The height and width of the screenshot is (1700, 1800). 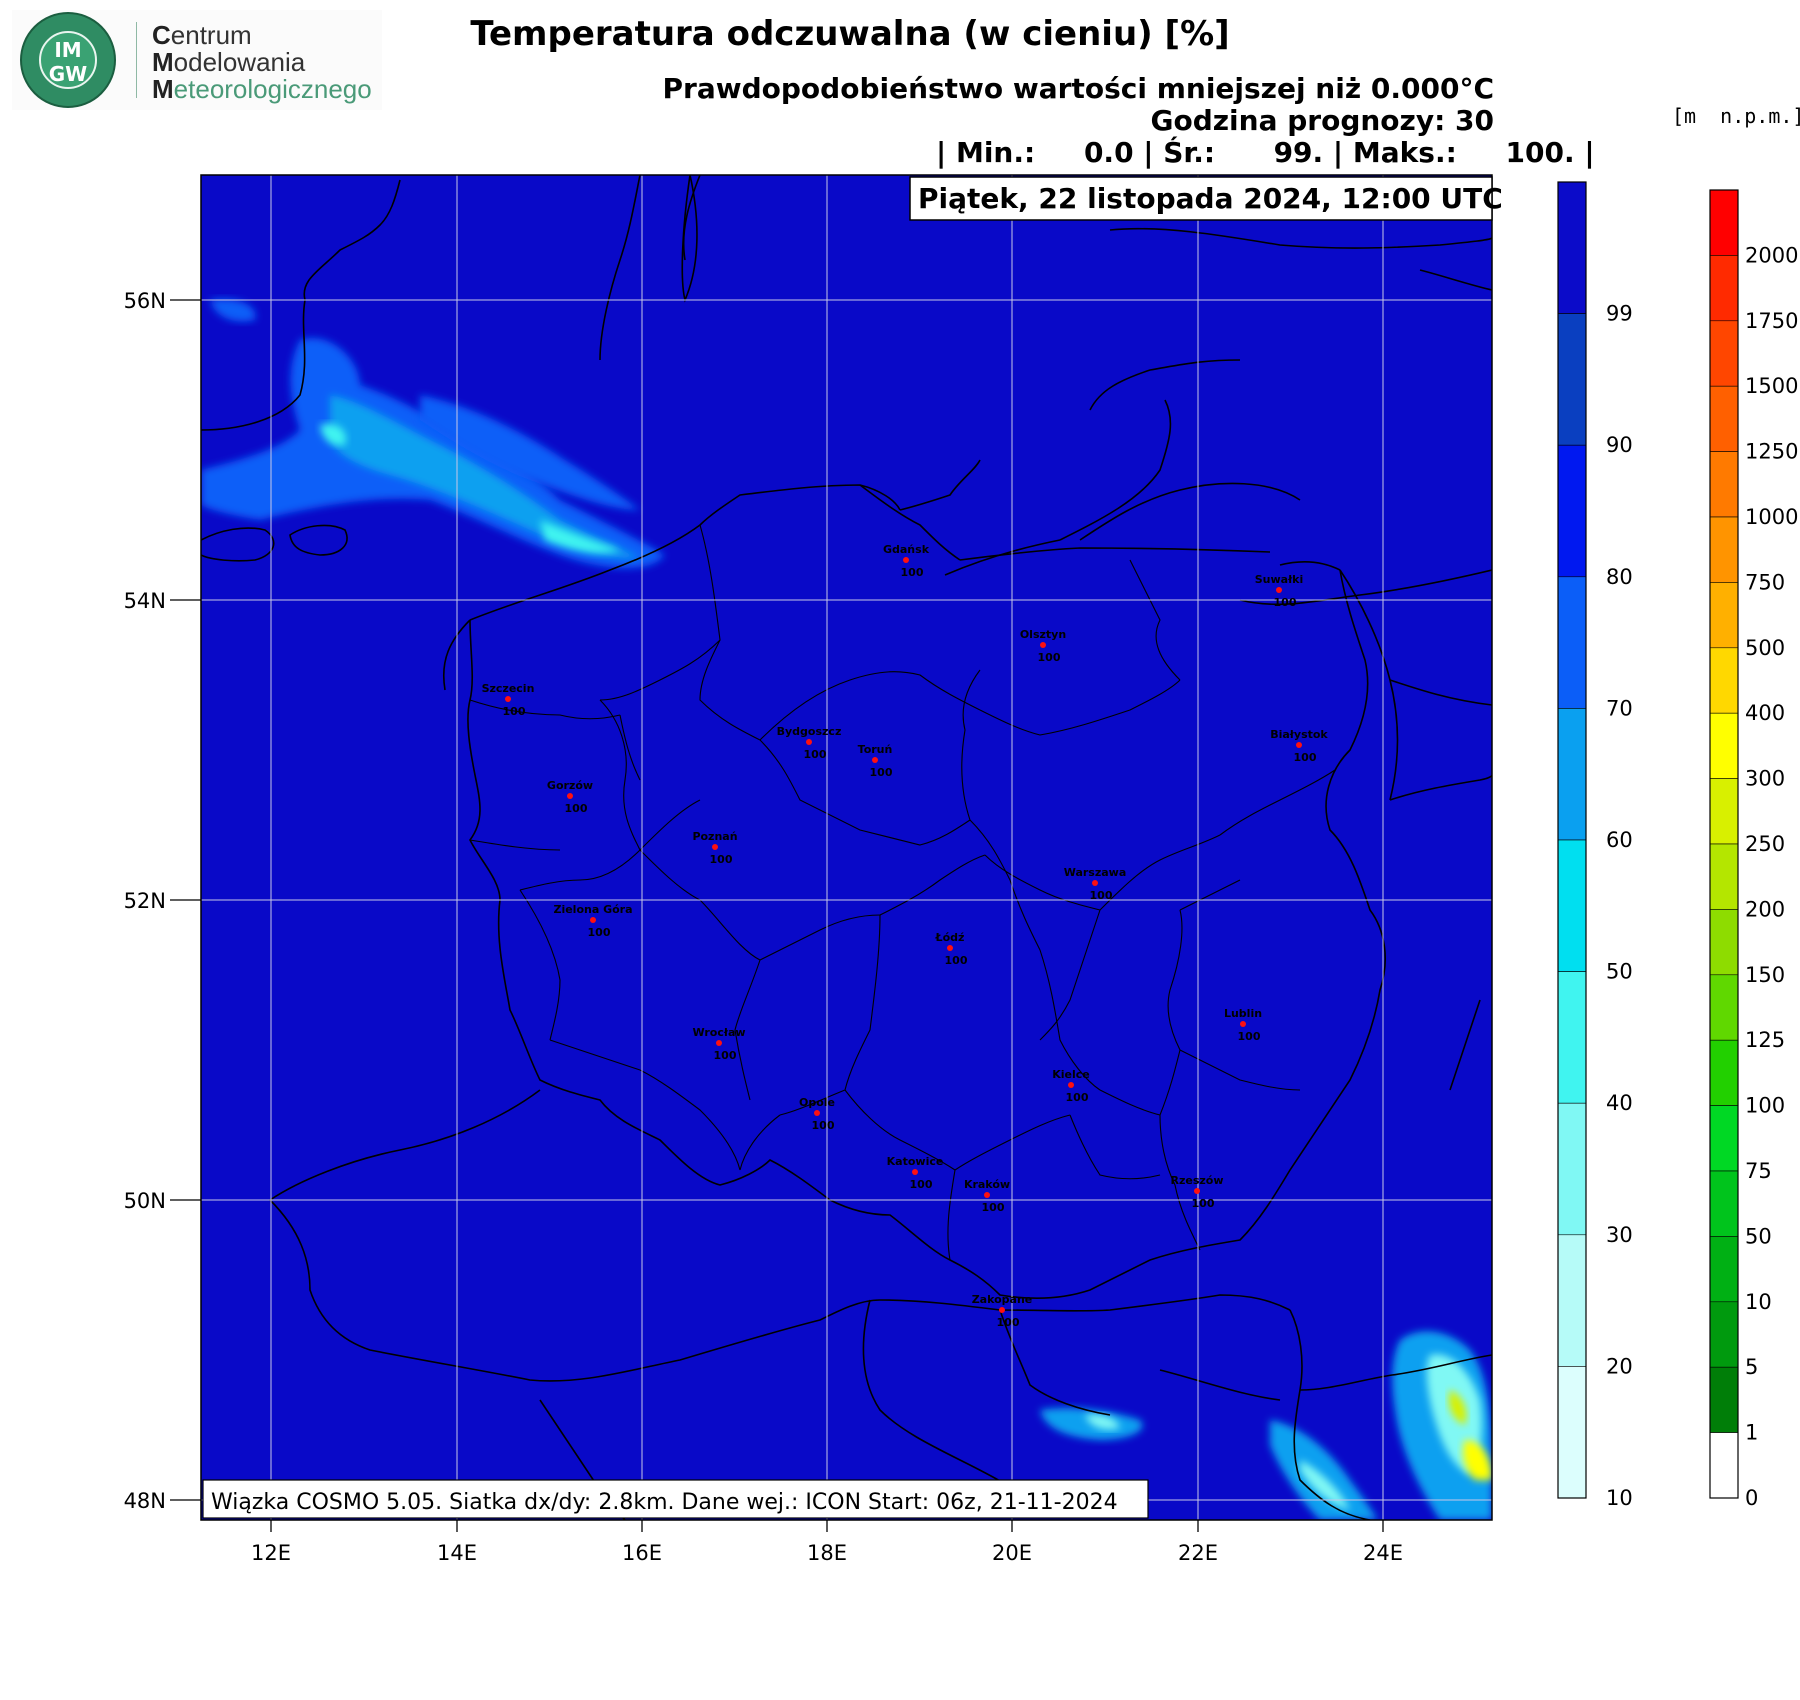 What do you see at coordinates (1765, 909) in the screenshot?
I see `elevation-colorbar-label: 200` at bounding box center [1765, 909].